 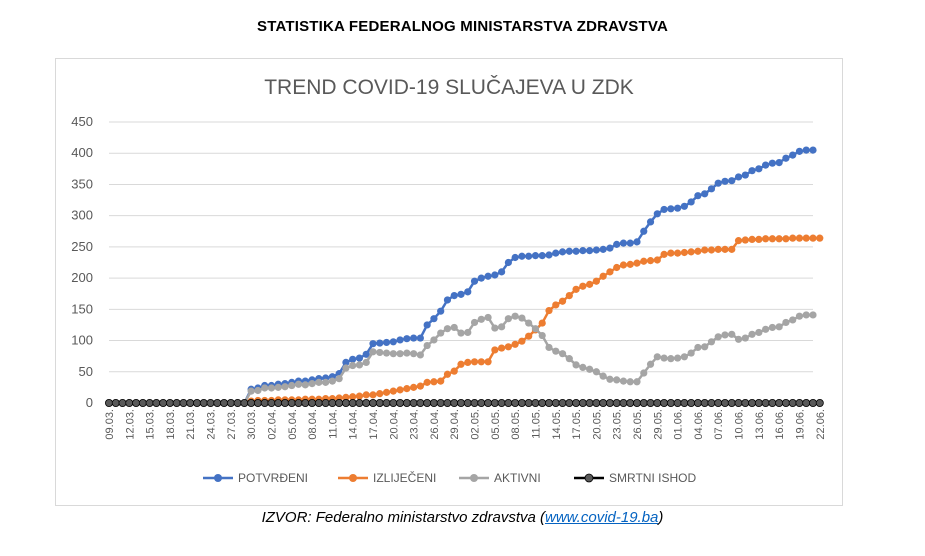 What do you see at coordinates (130, 424) in the screenshot?
I see `x-tick-label: 12.03.` at bounding box center [130, 424].